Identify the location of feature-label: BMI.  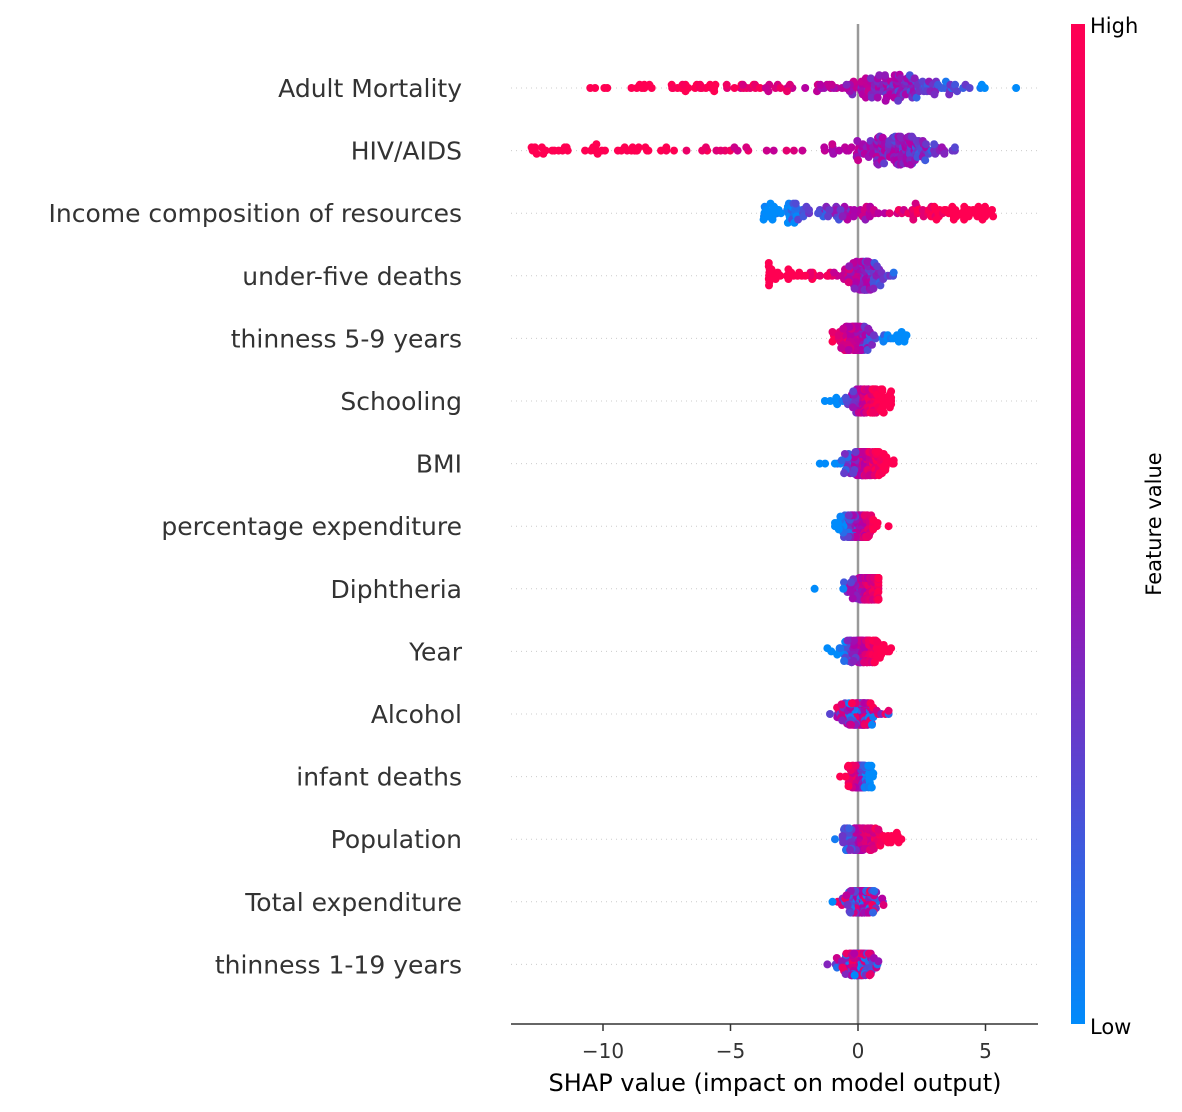
(439, 464).